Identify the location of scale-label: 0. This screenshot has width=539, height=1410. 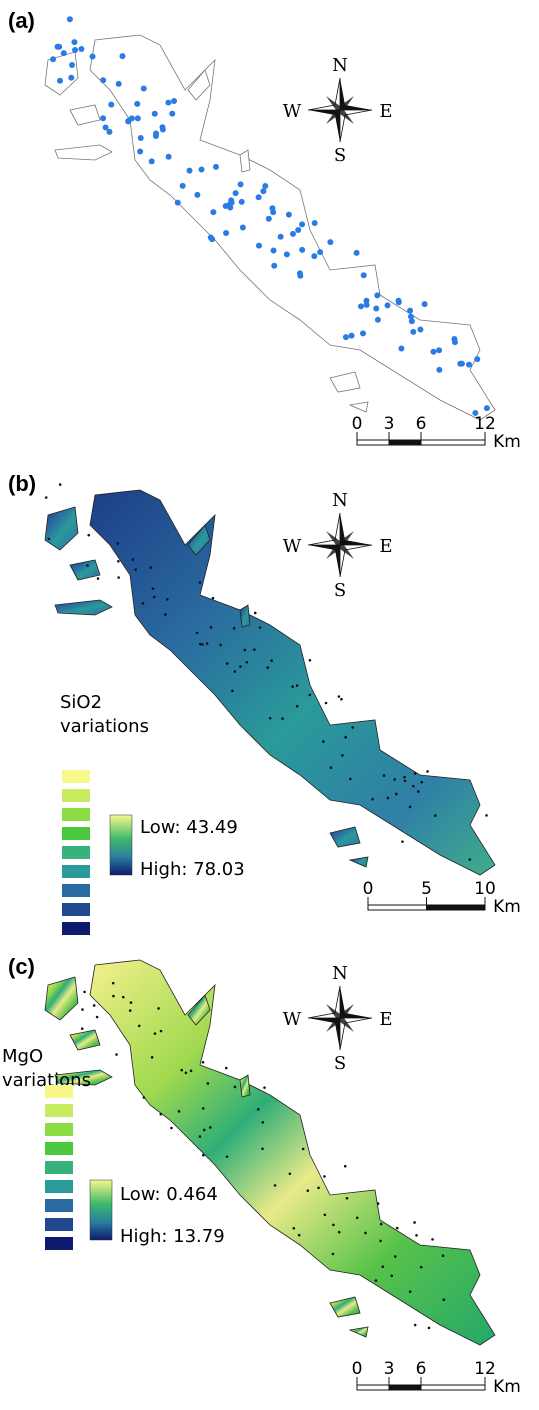
(357, 424).